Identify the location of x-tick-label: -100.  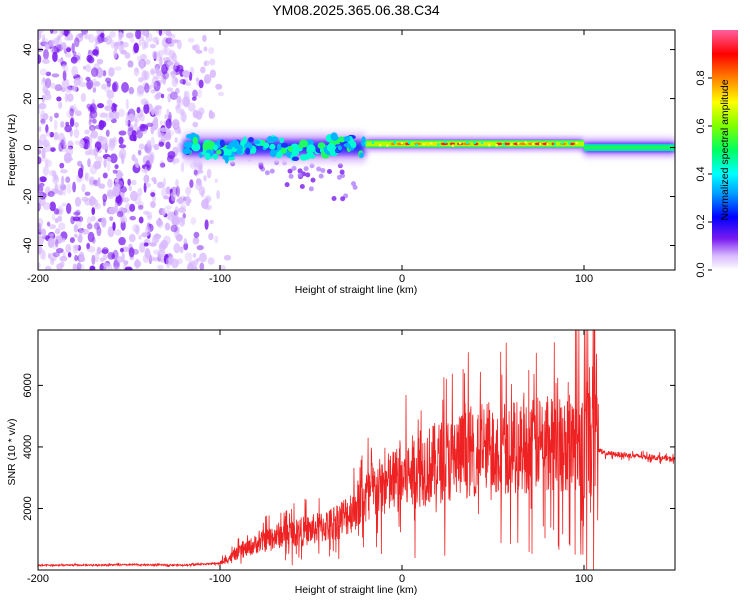
(220, 579).